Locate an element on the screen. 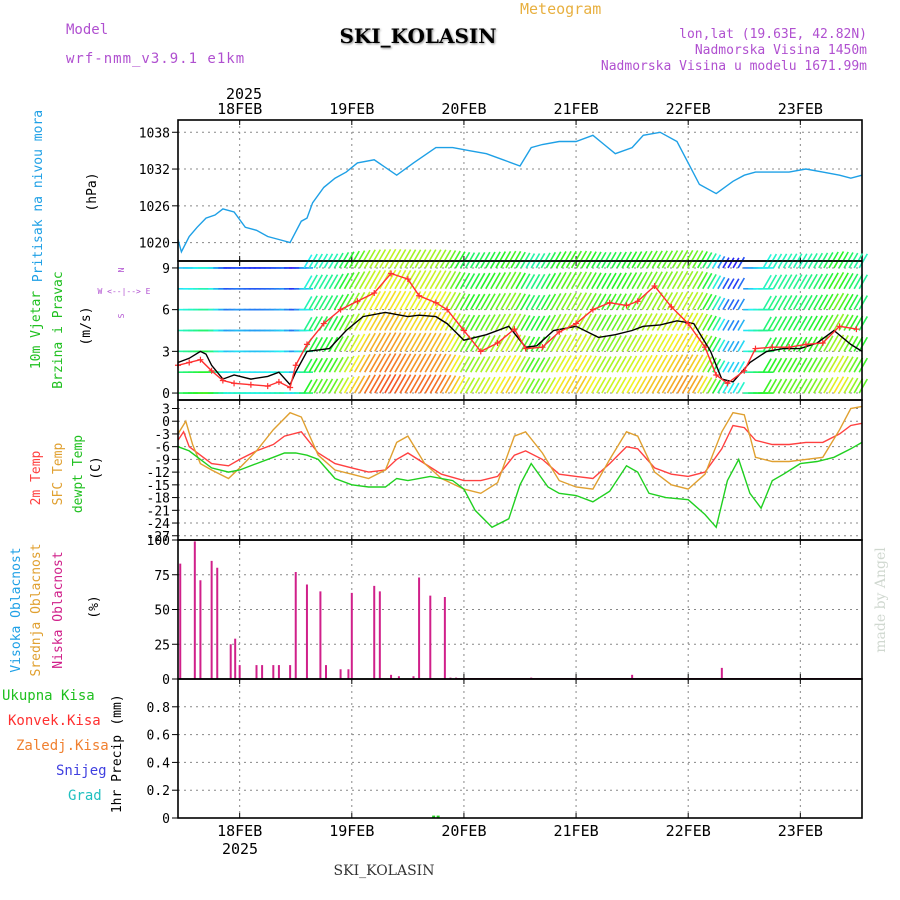  svg-text: S is located at coordinates (121, 315).